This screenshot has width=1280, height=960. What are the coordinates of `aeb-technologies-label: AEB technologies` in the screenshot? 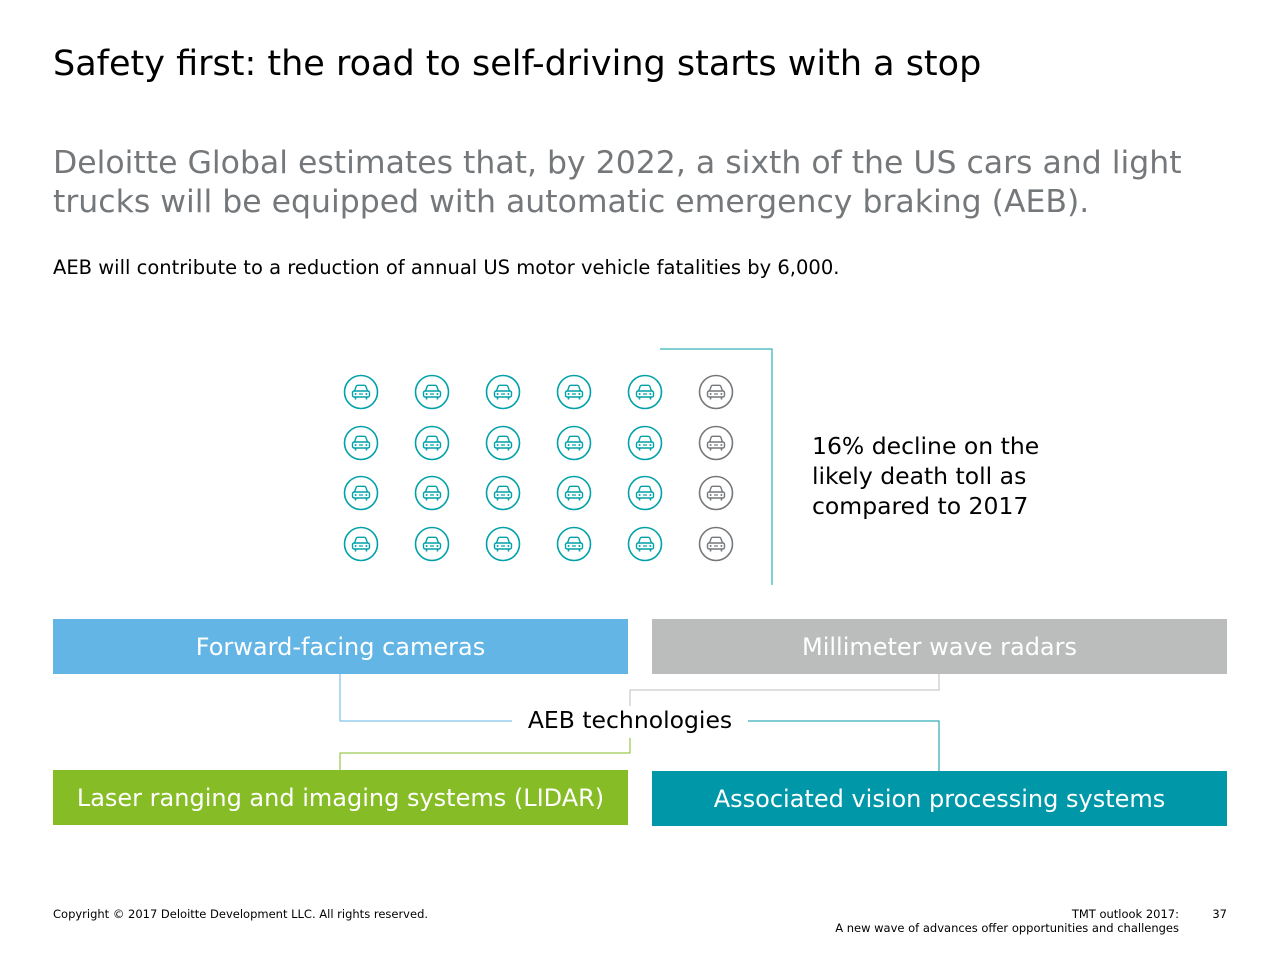 It's located at (630, 720).